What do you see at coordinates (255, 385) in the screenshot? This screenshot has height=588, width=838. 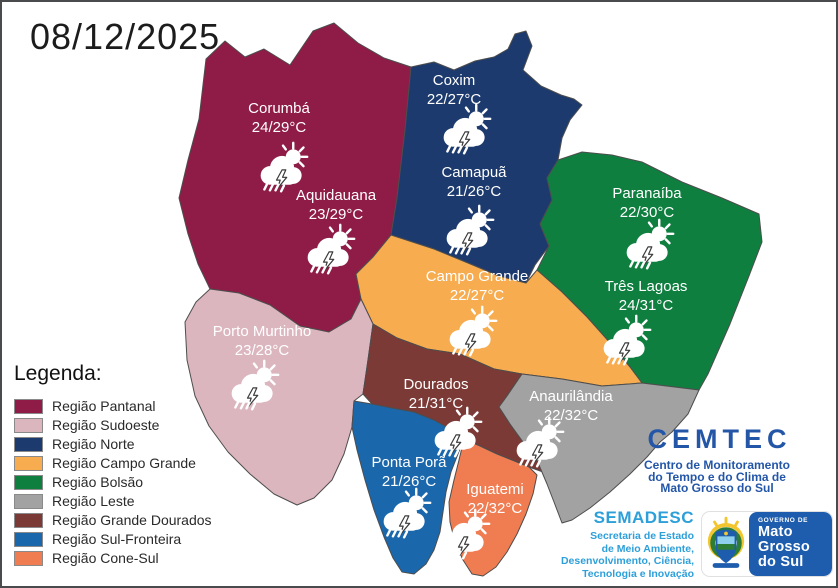 I see `weather-icon-storm-porto_murtinho` at bounding box center [255, 385].